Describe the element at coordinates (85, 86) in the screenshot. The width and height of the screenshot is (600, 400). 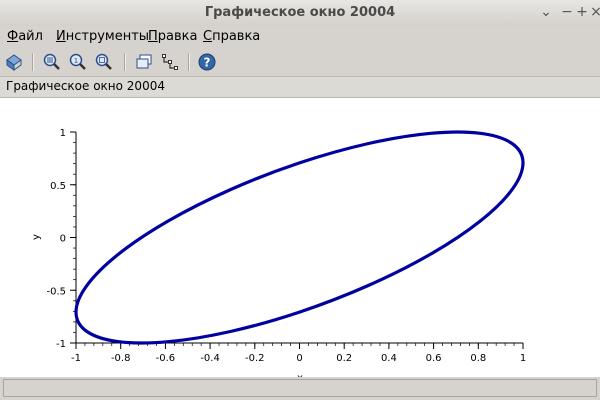
I see `info-text: Графическое окно 20004` at that location.